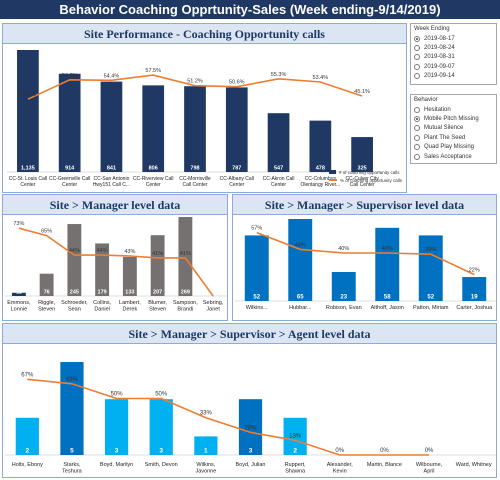  Describe the element at coordinates (448, 156) in the screenshot. I see `behavior-option-label: Sales Acceptance` at that location.